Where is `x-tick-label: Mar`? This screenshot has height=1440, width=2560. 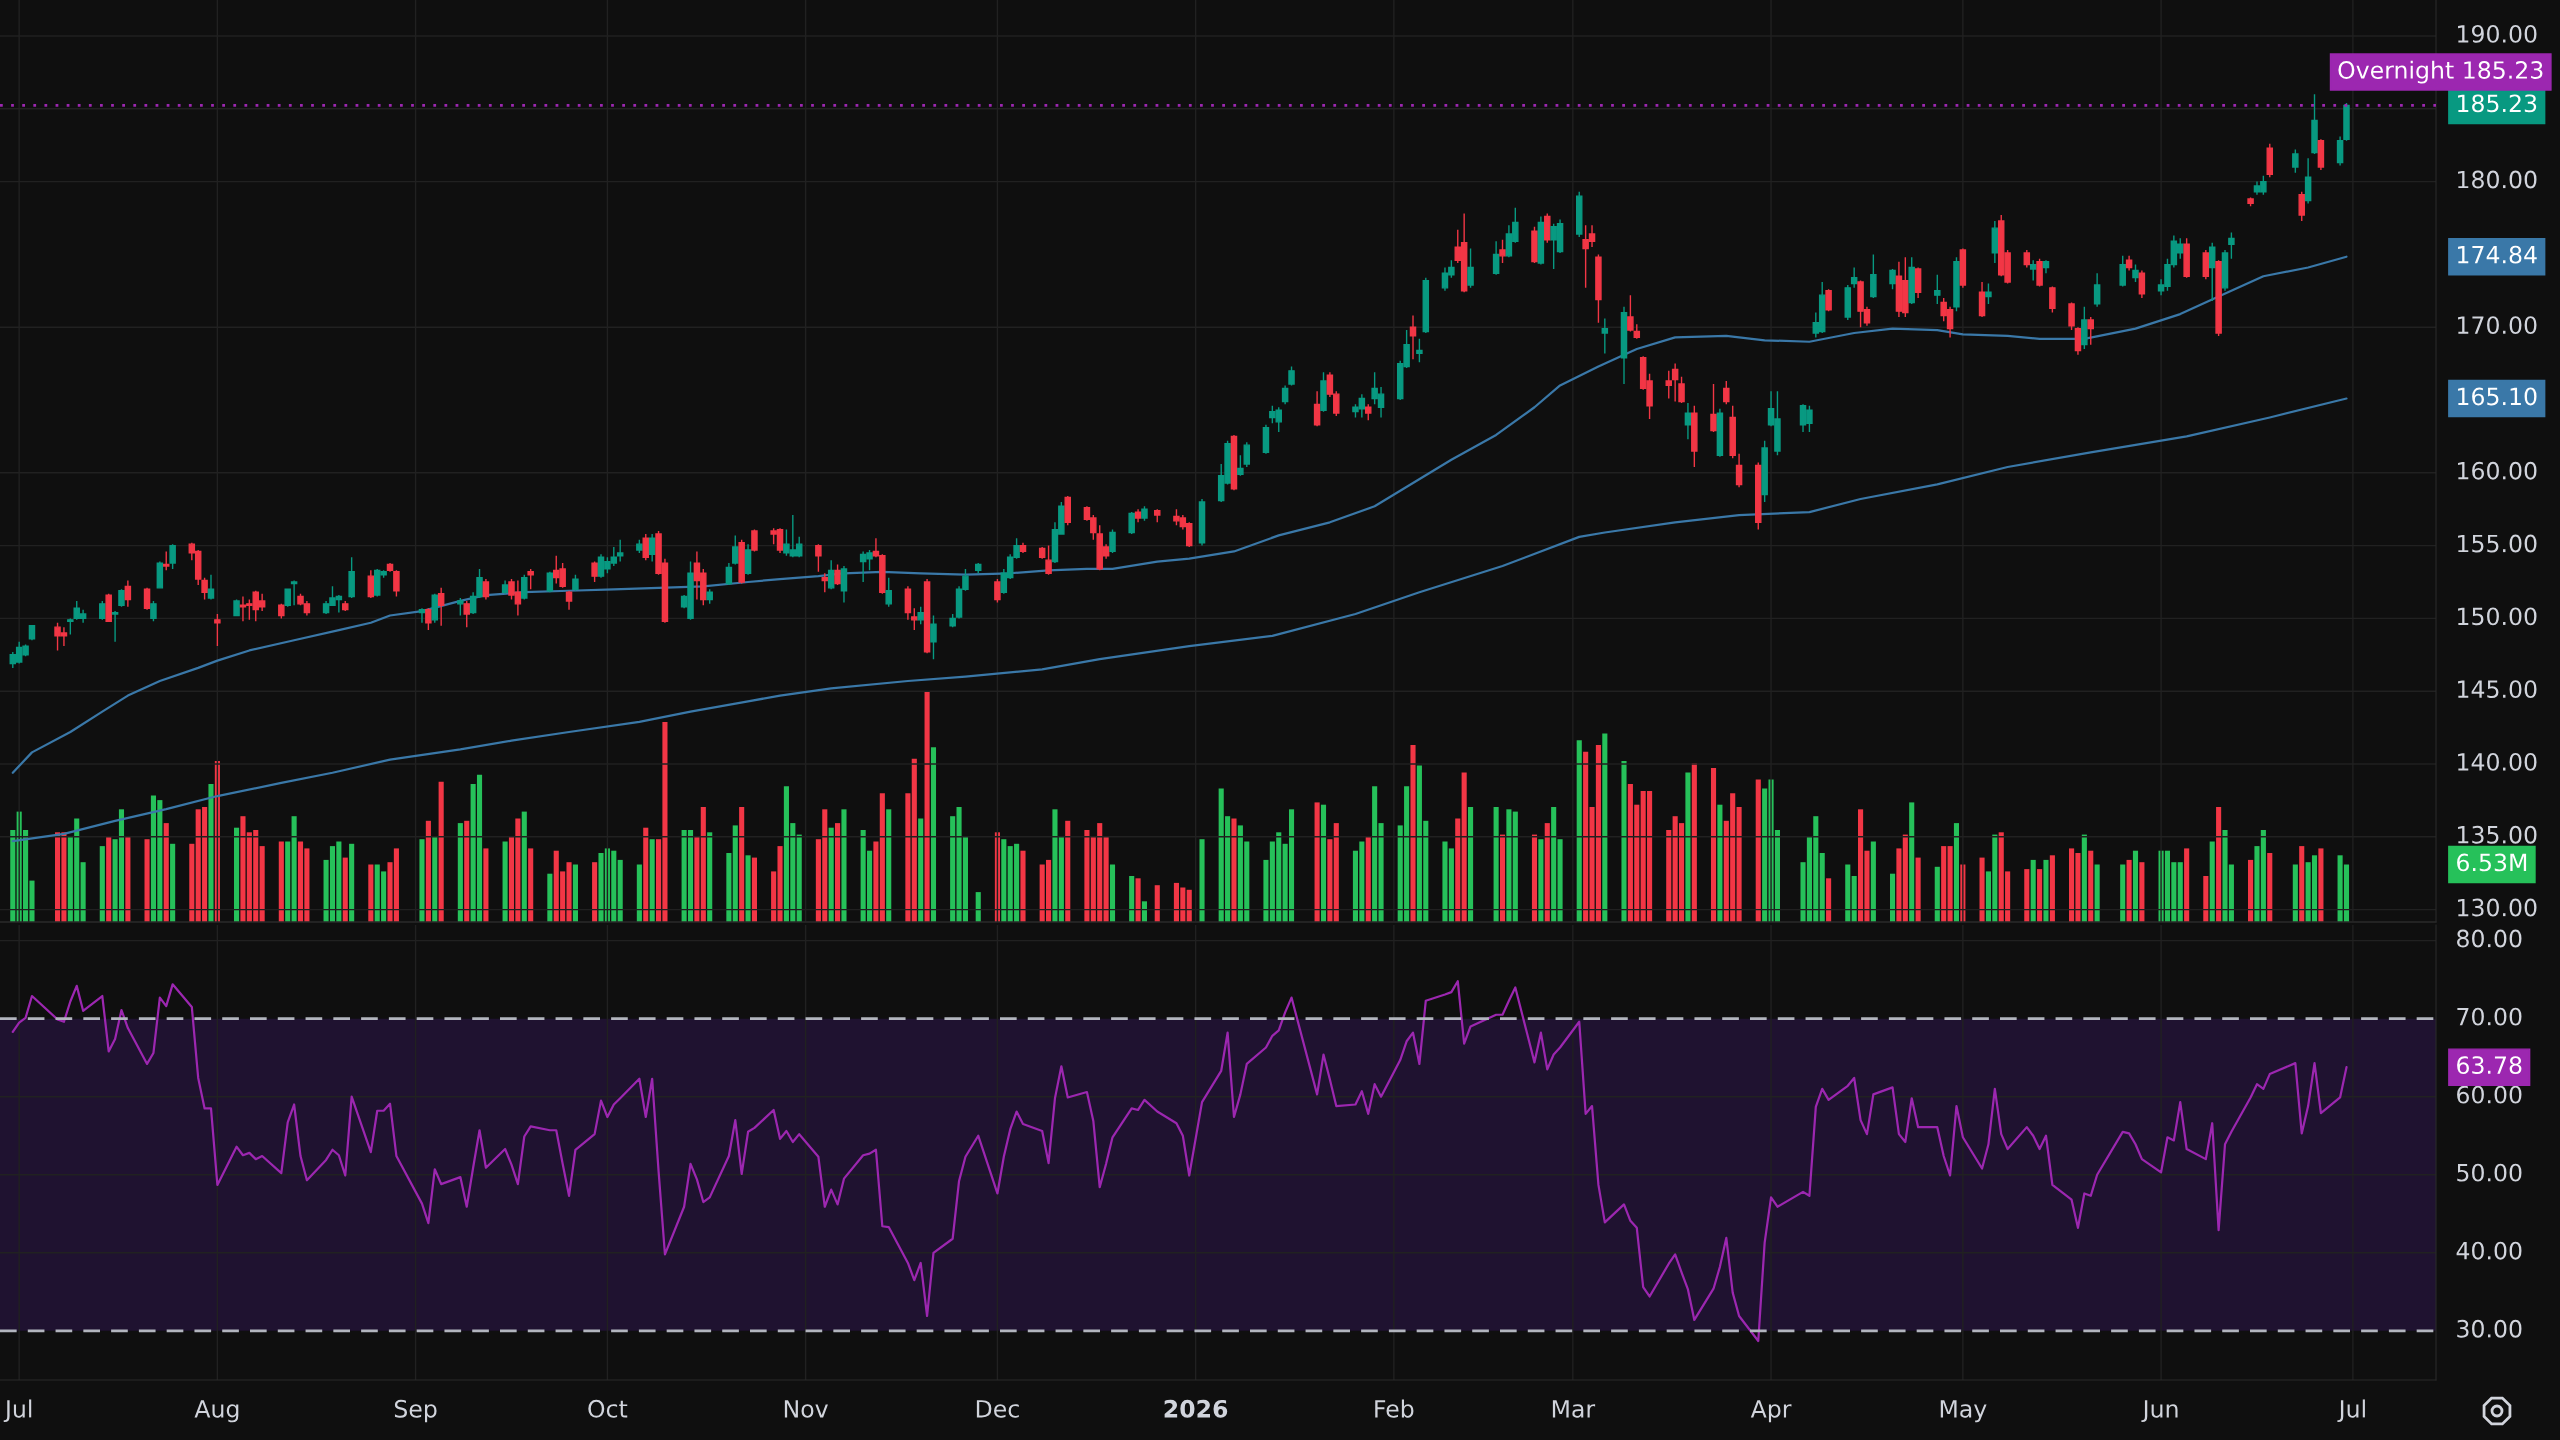
x-tick-label: Mar is located at coordinates (1574, 1409).